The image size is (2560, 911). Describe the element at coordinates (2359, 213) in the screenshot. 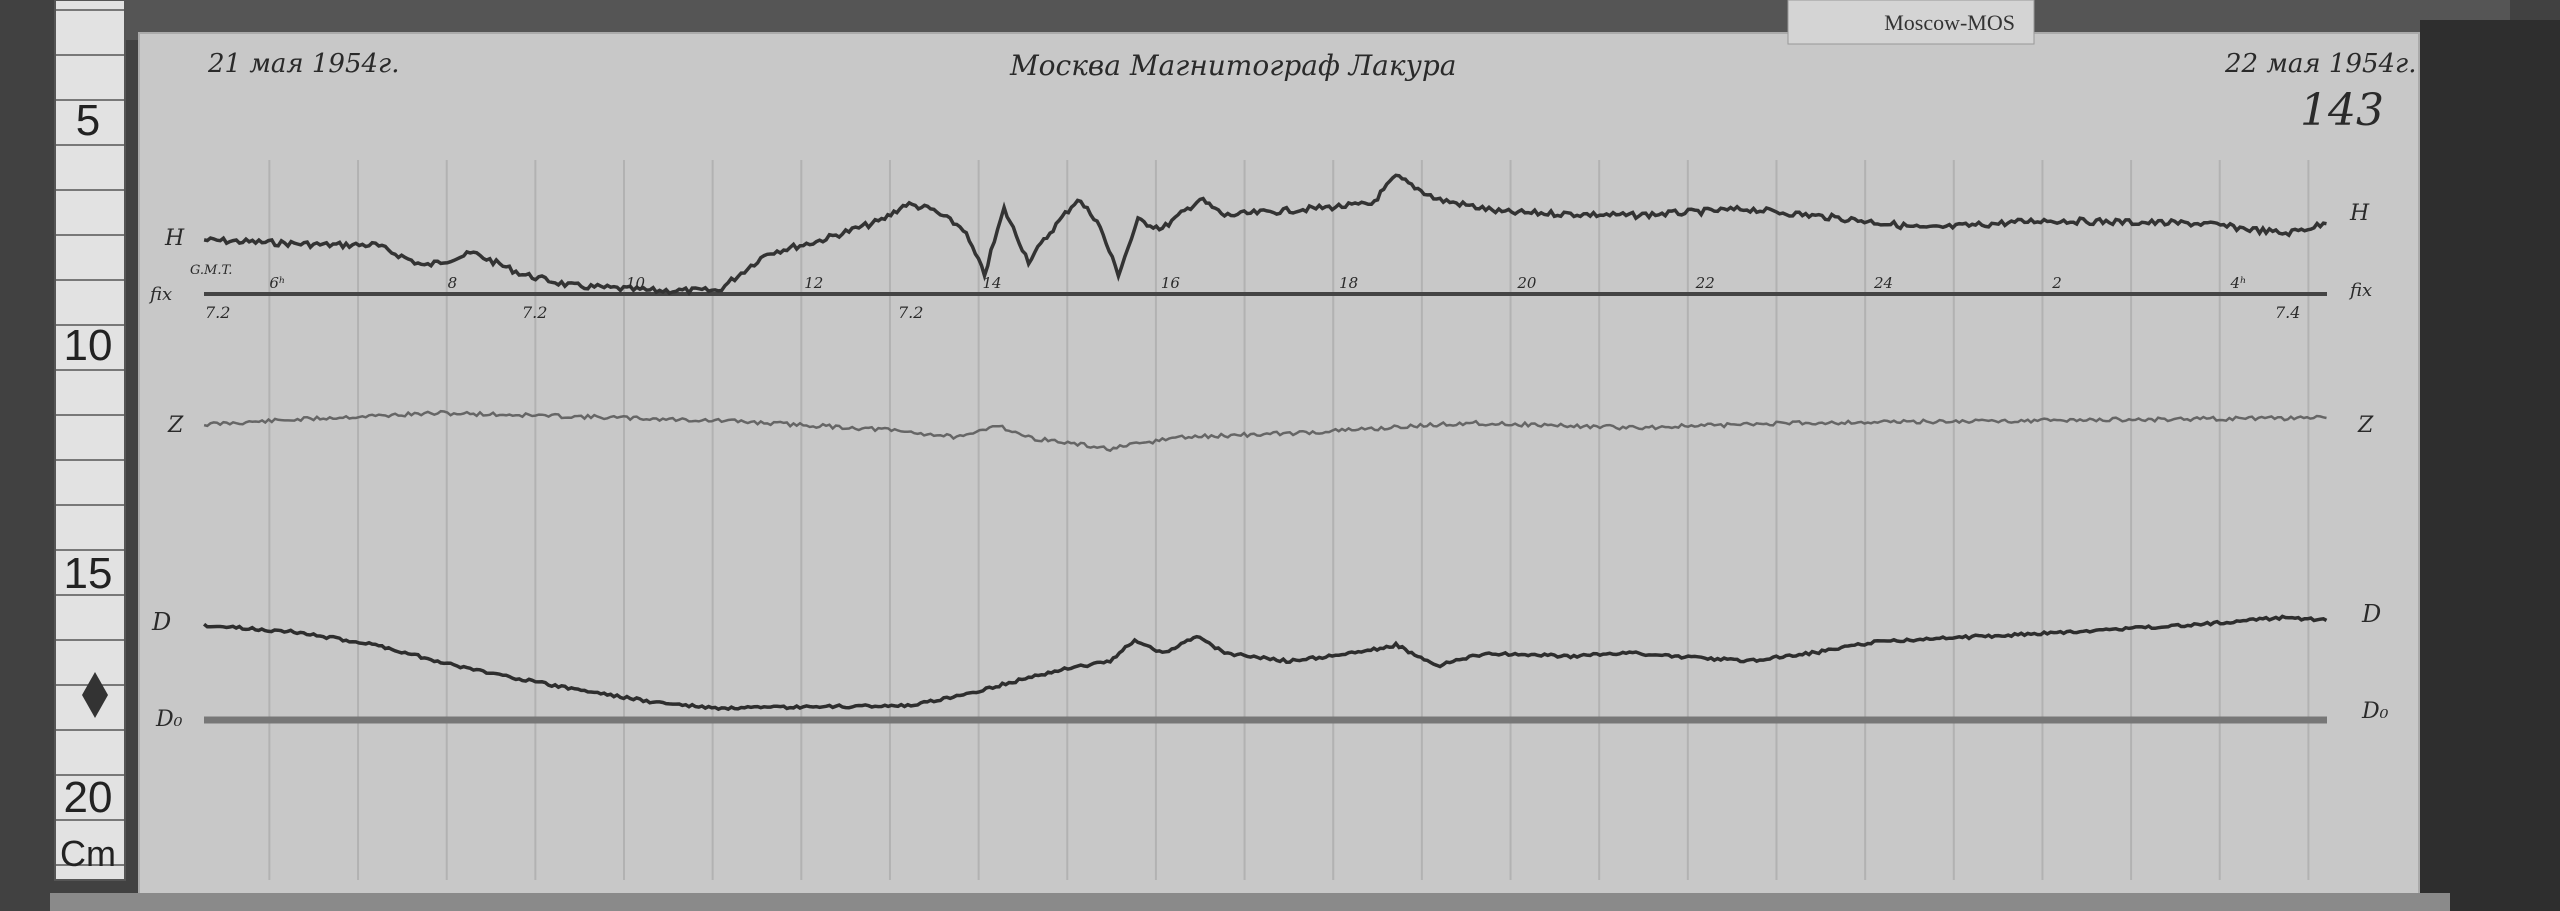

I see `h-label-right: H` at that location.